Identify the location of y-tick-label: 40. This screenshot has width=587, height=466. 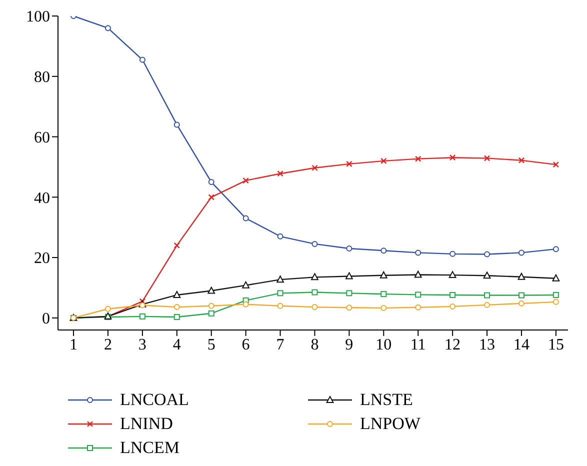
(42, 198).